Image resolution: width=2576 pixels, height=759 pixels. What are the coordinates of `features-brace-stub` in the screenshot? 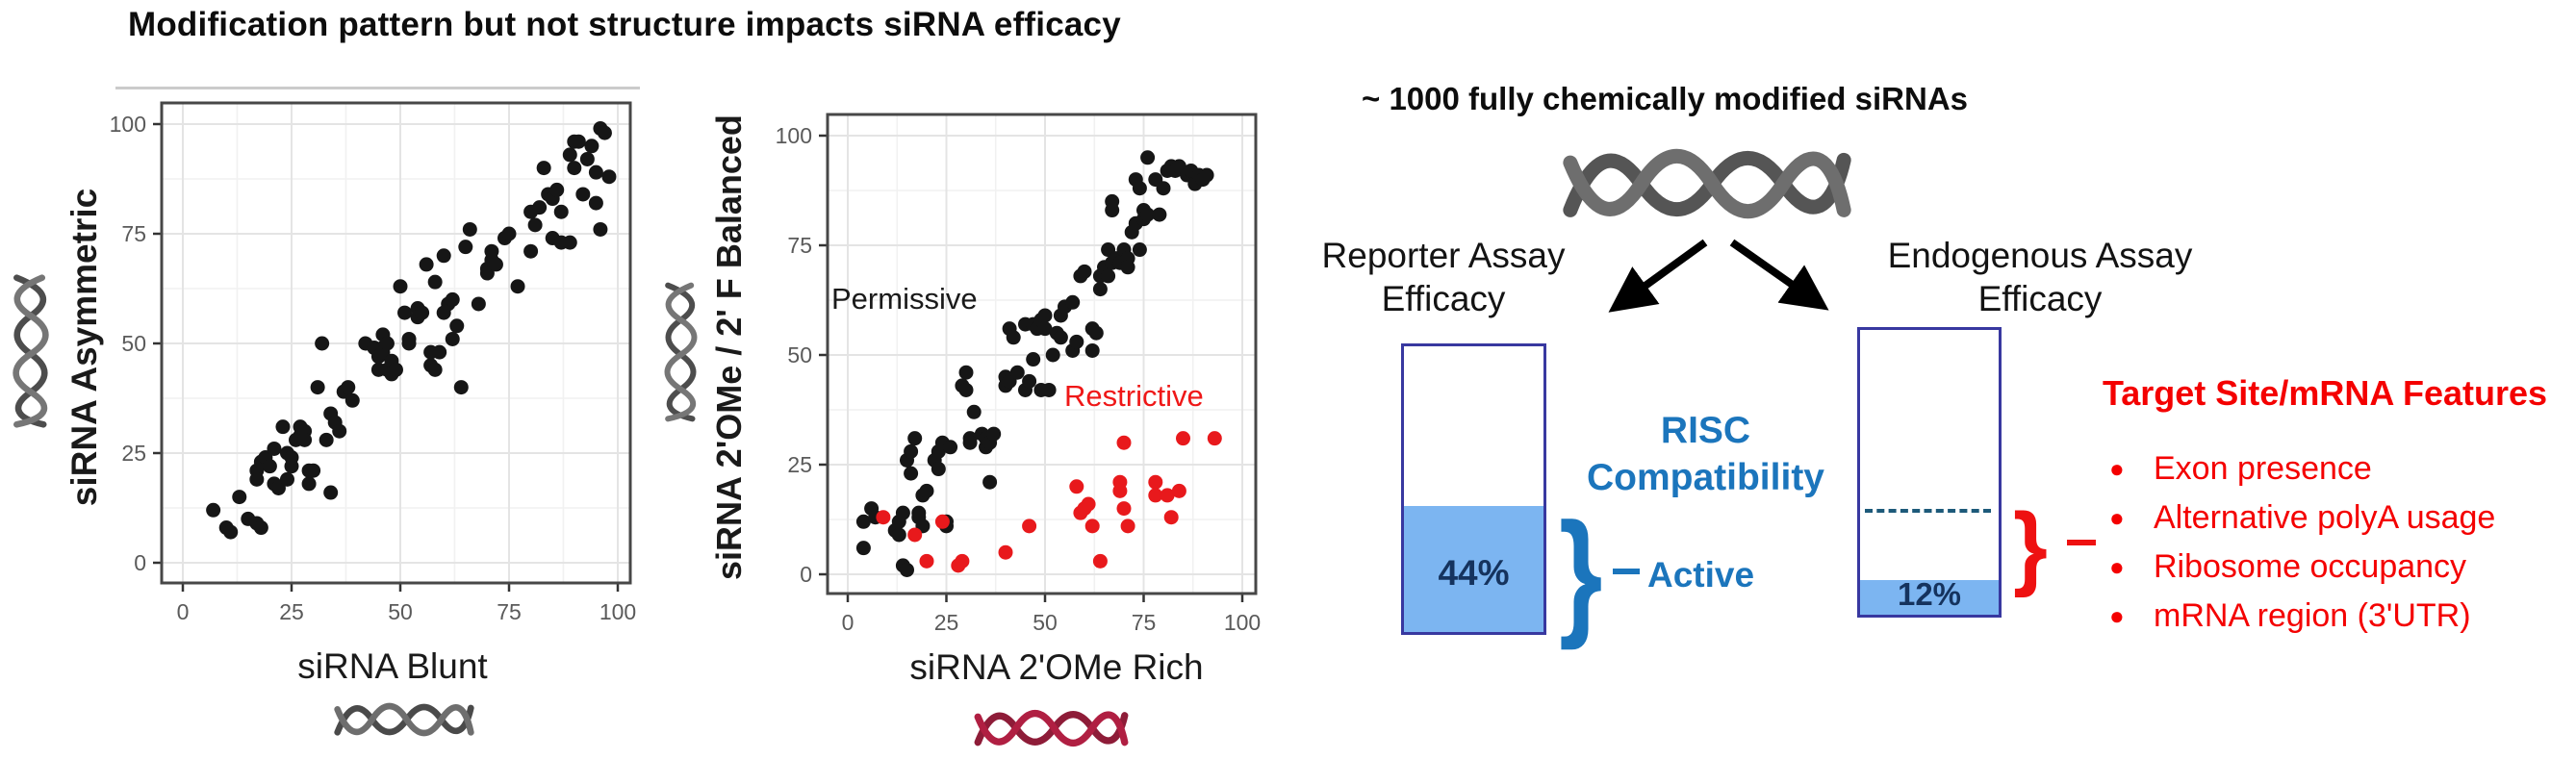 It's located at (2081, 542).